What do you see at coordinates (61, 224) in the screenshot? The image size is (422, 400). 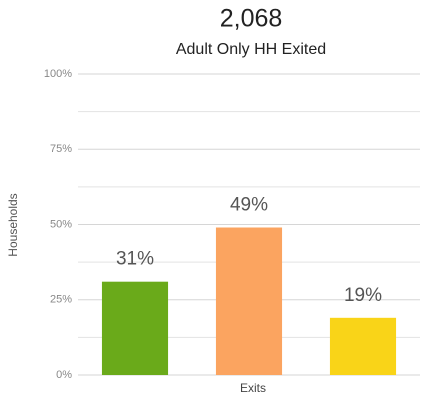 I see `y-tick-label: 50%` at bounding box center [61, 224].